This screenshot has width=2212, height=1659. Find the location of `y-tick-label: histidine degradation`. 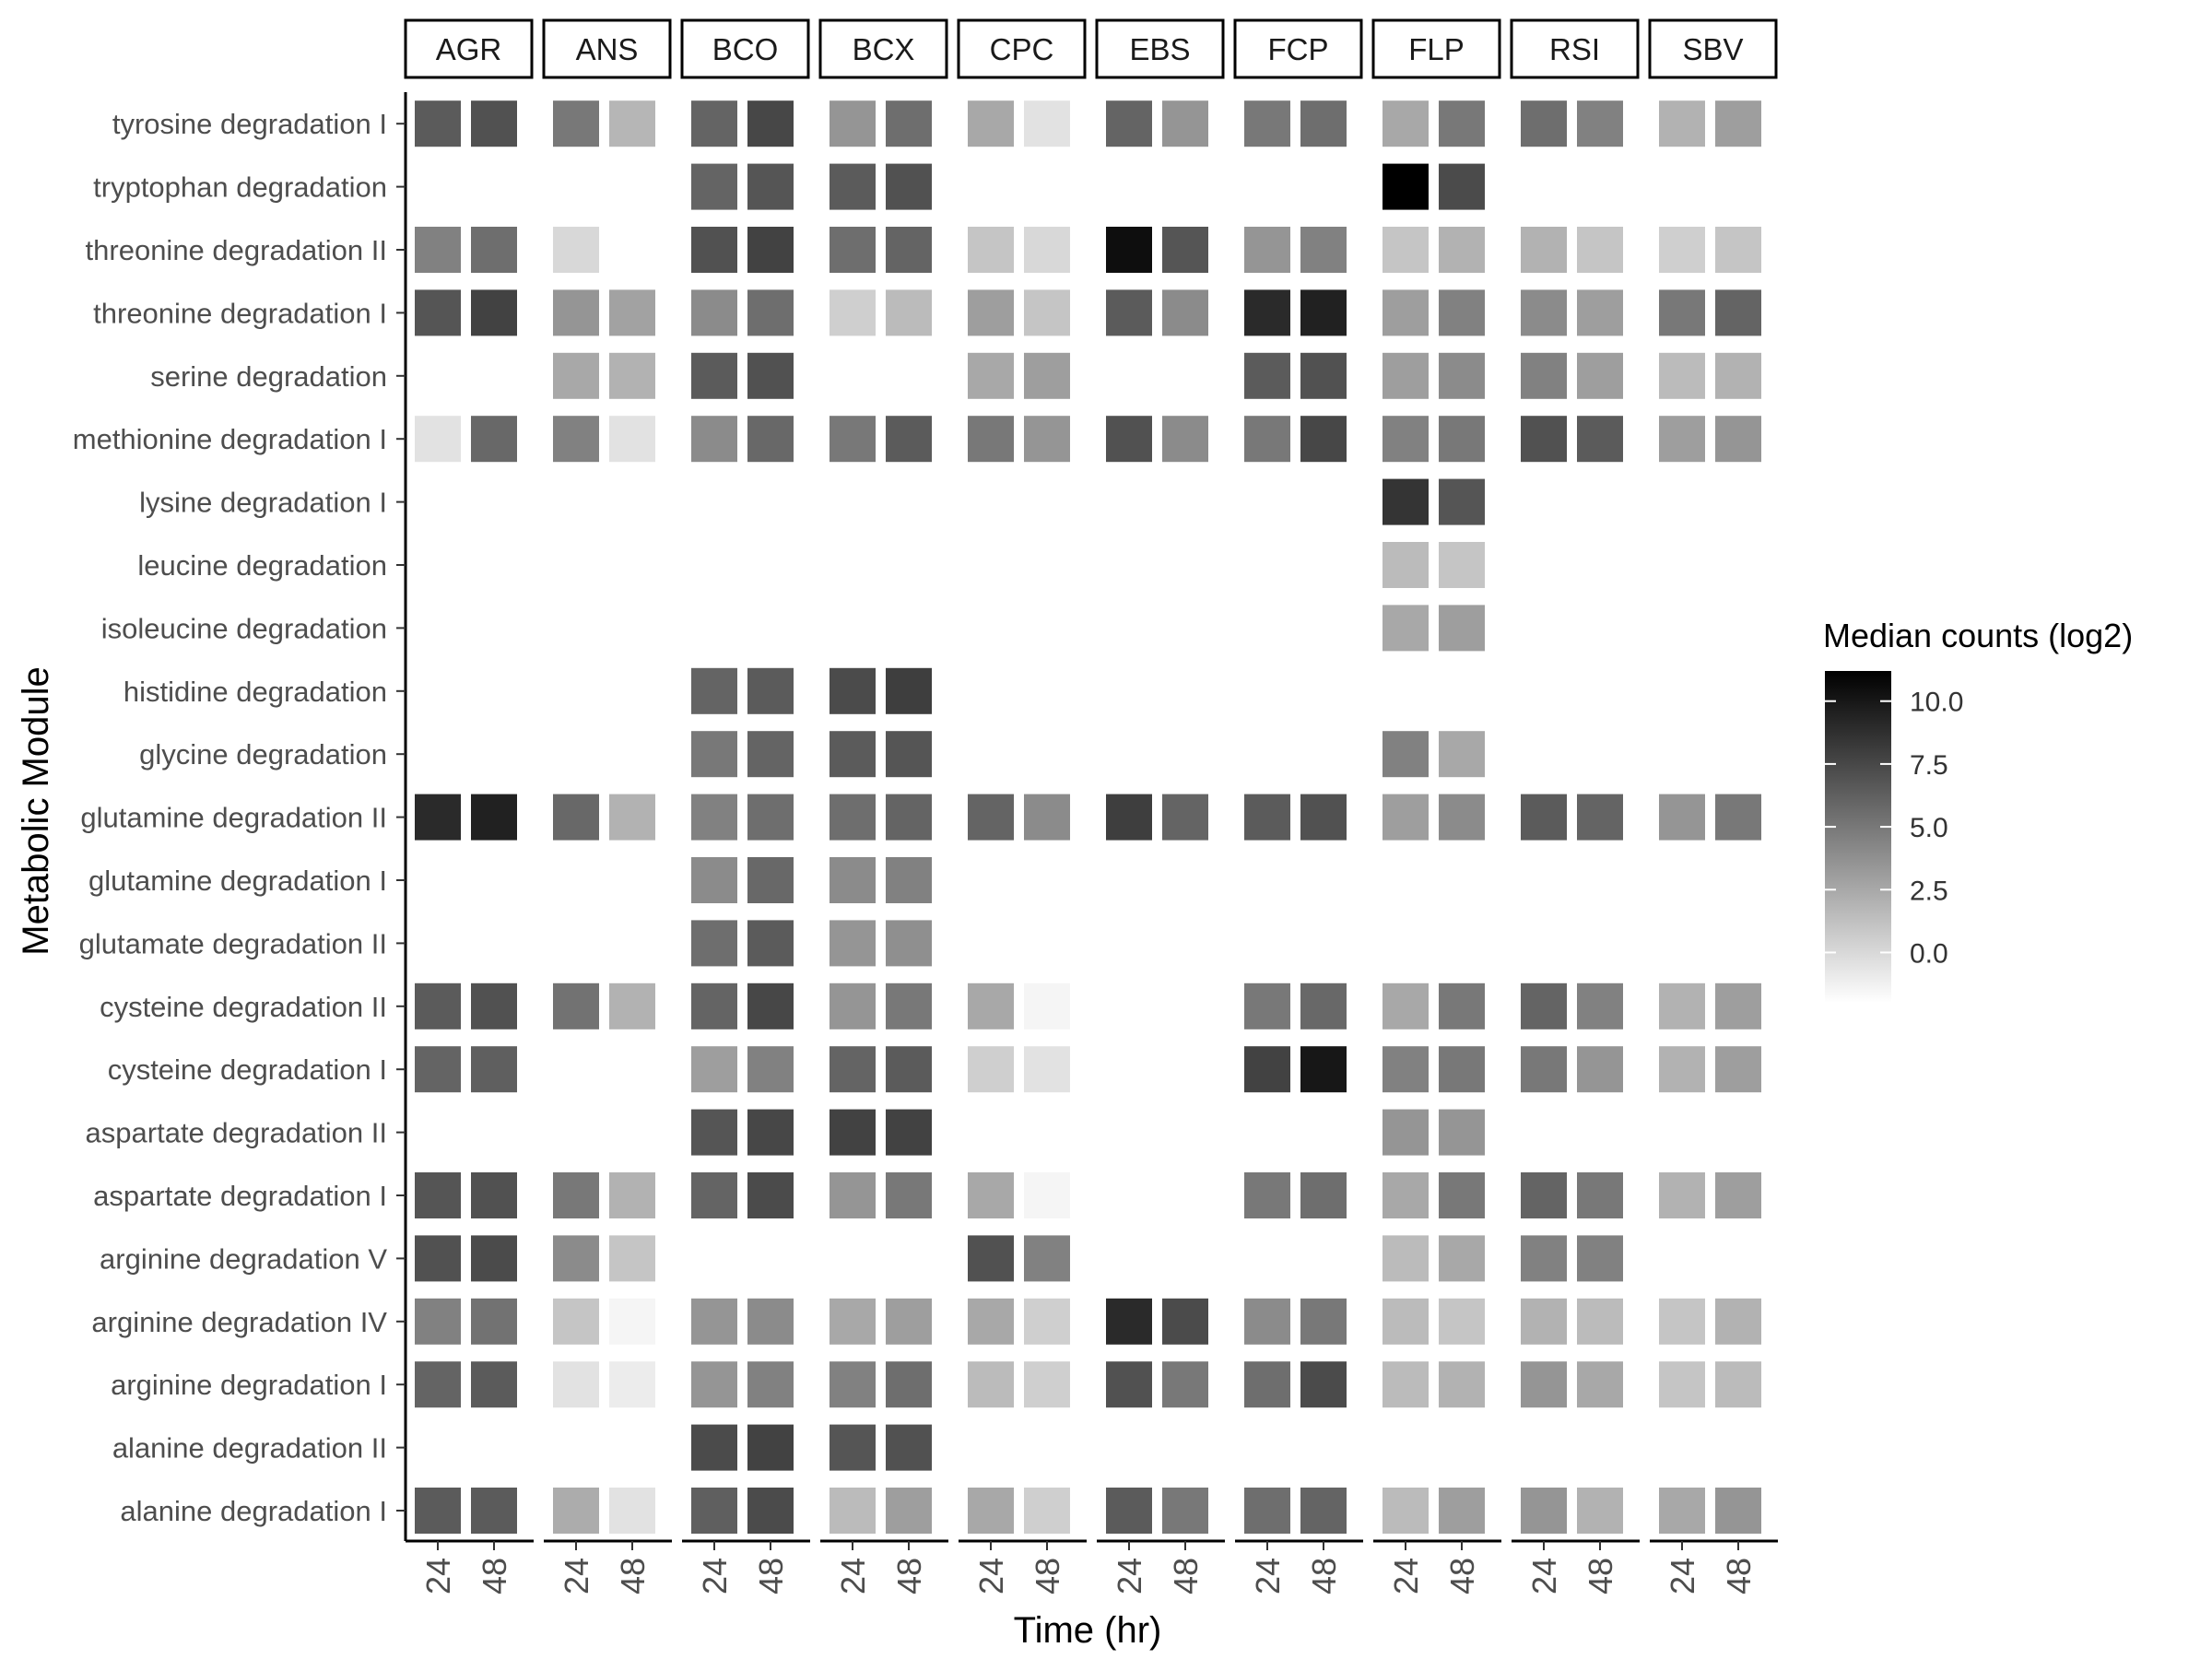

y-tick-label: histidine degradation is located at coordinates (255, 692).